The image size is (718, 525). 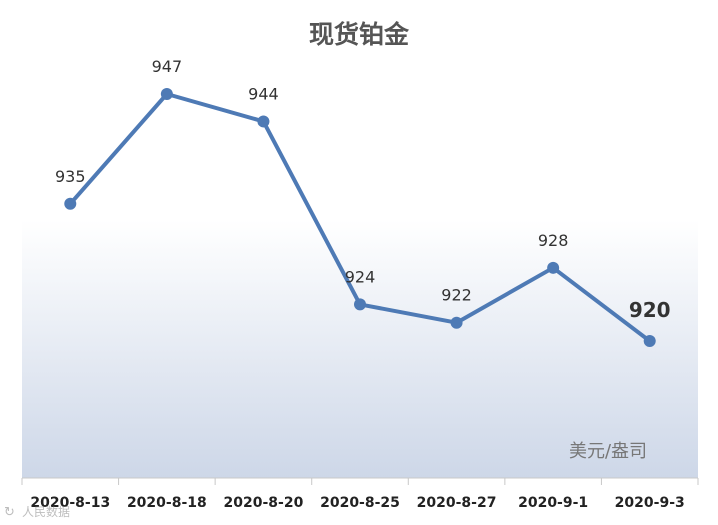 I want to click on data-label: 922, so click(x=456, y=295).